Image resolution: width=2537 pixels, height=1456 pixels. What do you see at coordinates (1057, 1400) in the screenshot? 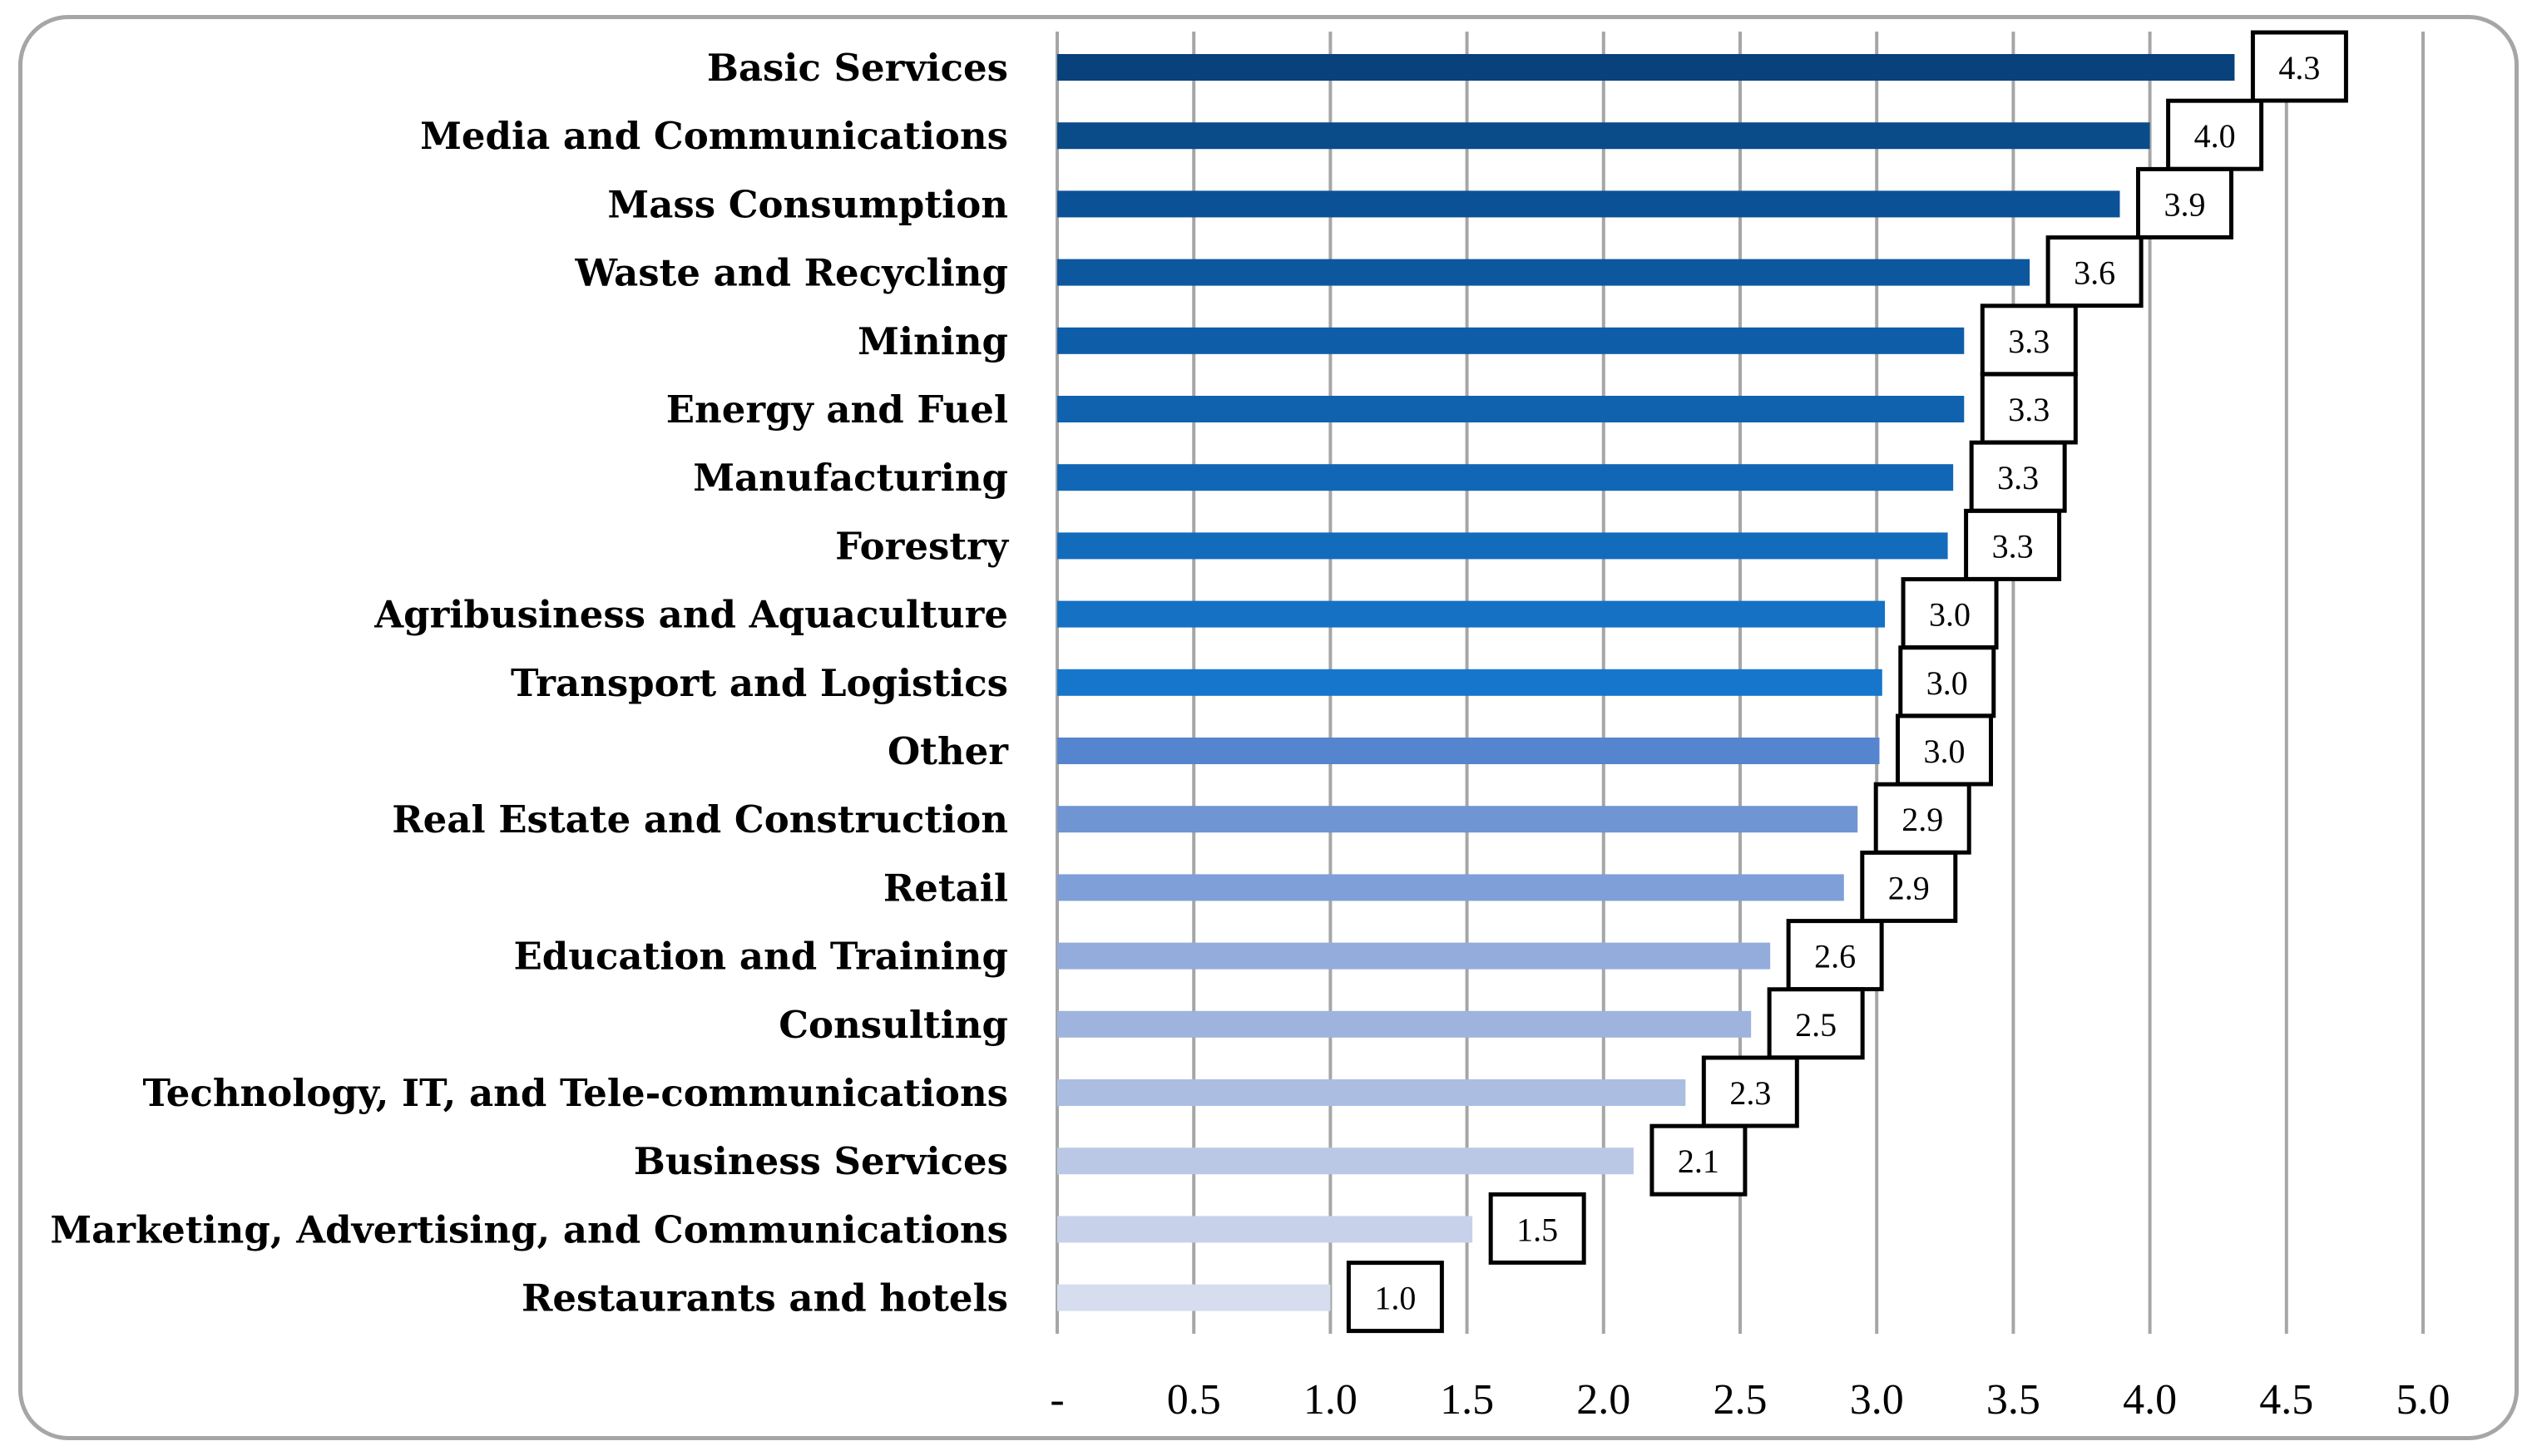
I see `x-tick-label: -` at bounding box center [1057, 1400].